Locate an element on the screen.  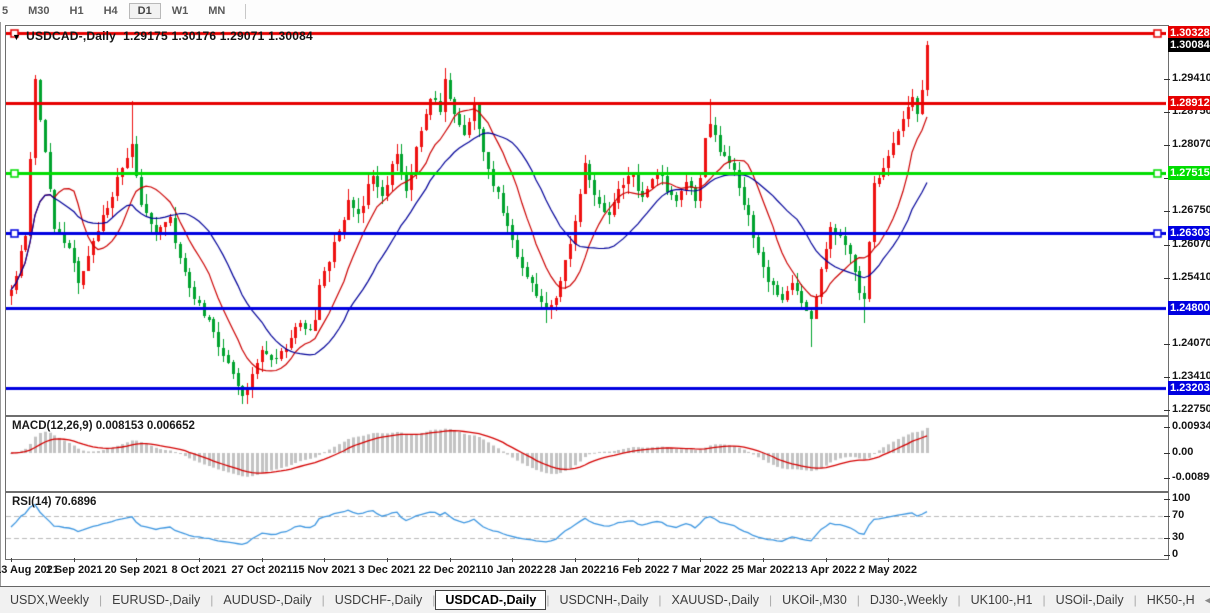
chart-tab-dj30-weekly: DJ30-,Weekly is located at coordinates (908, 600).